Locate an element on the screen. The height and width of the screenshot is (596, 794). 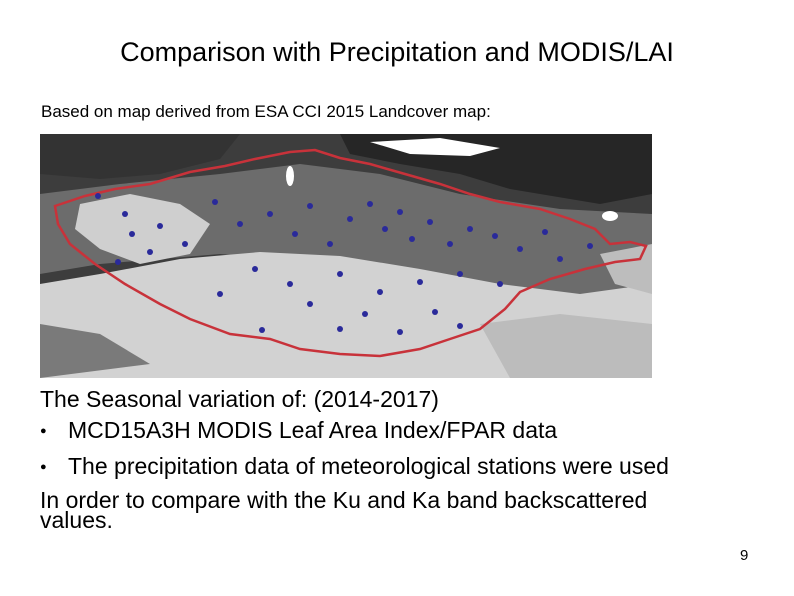
map-lake-baikal is located at coordinates (435, 147).